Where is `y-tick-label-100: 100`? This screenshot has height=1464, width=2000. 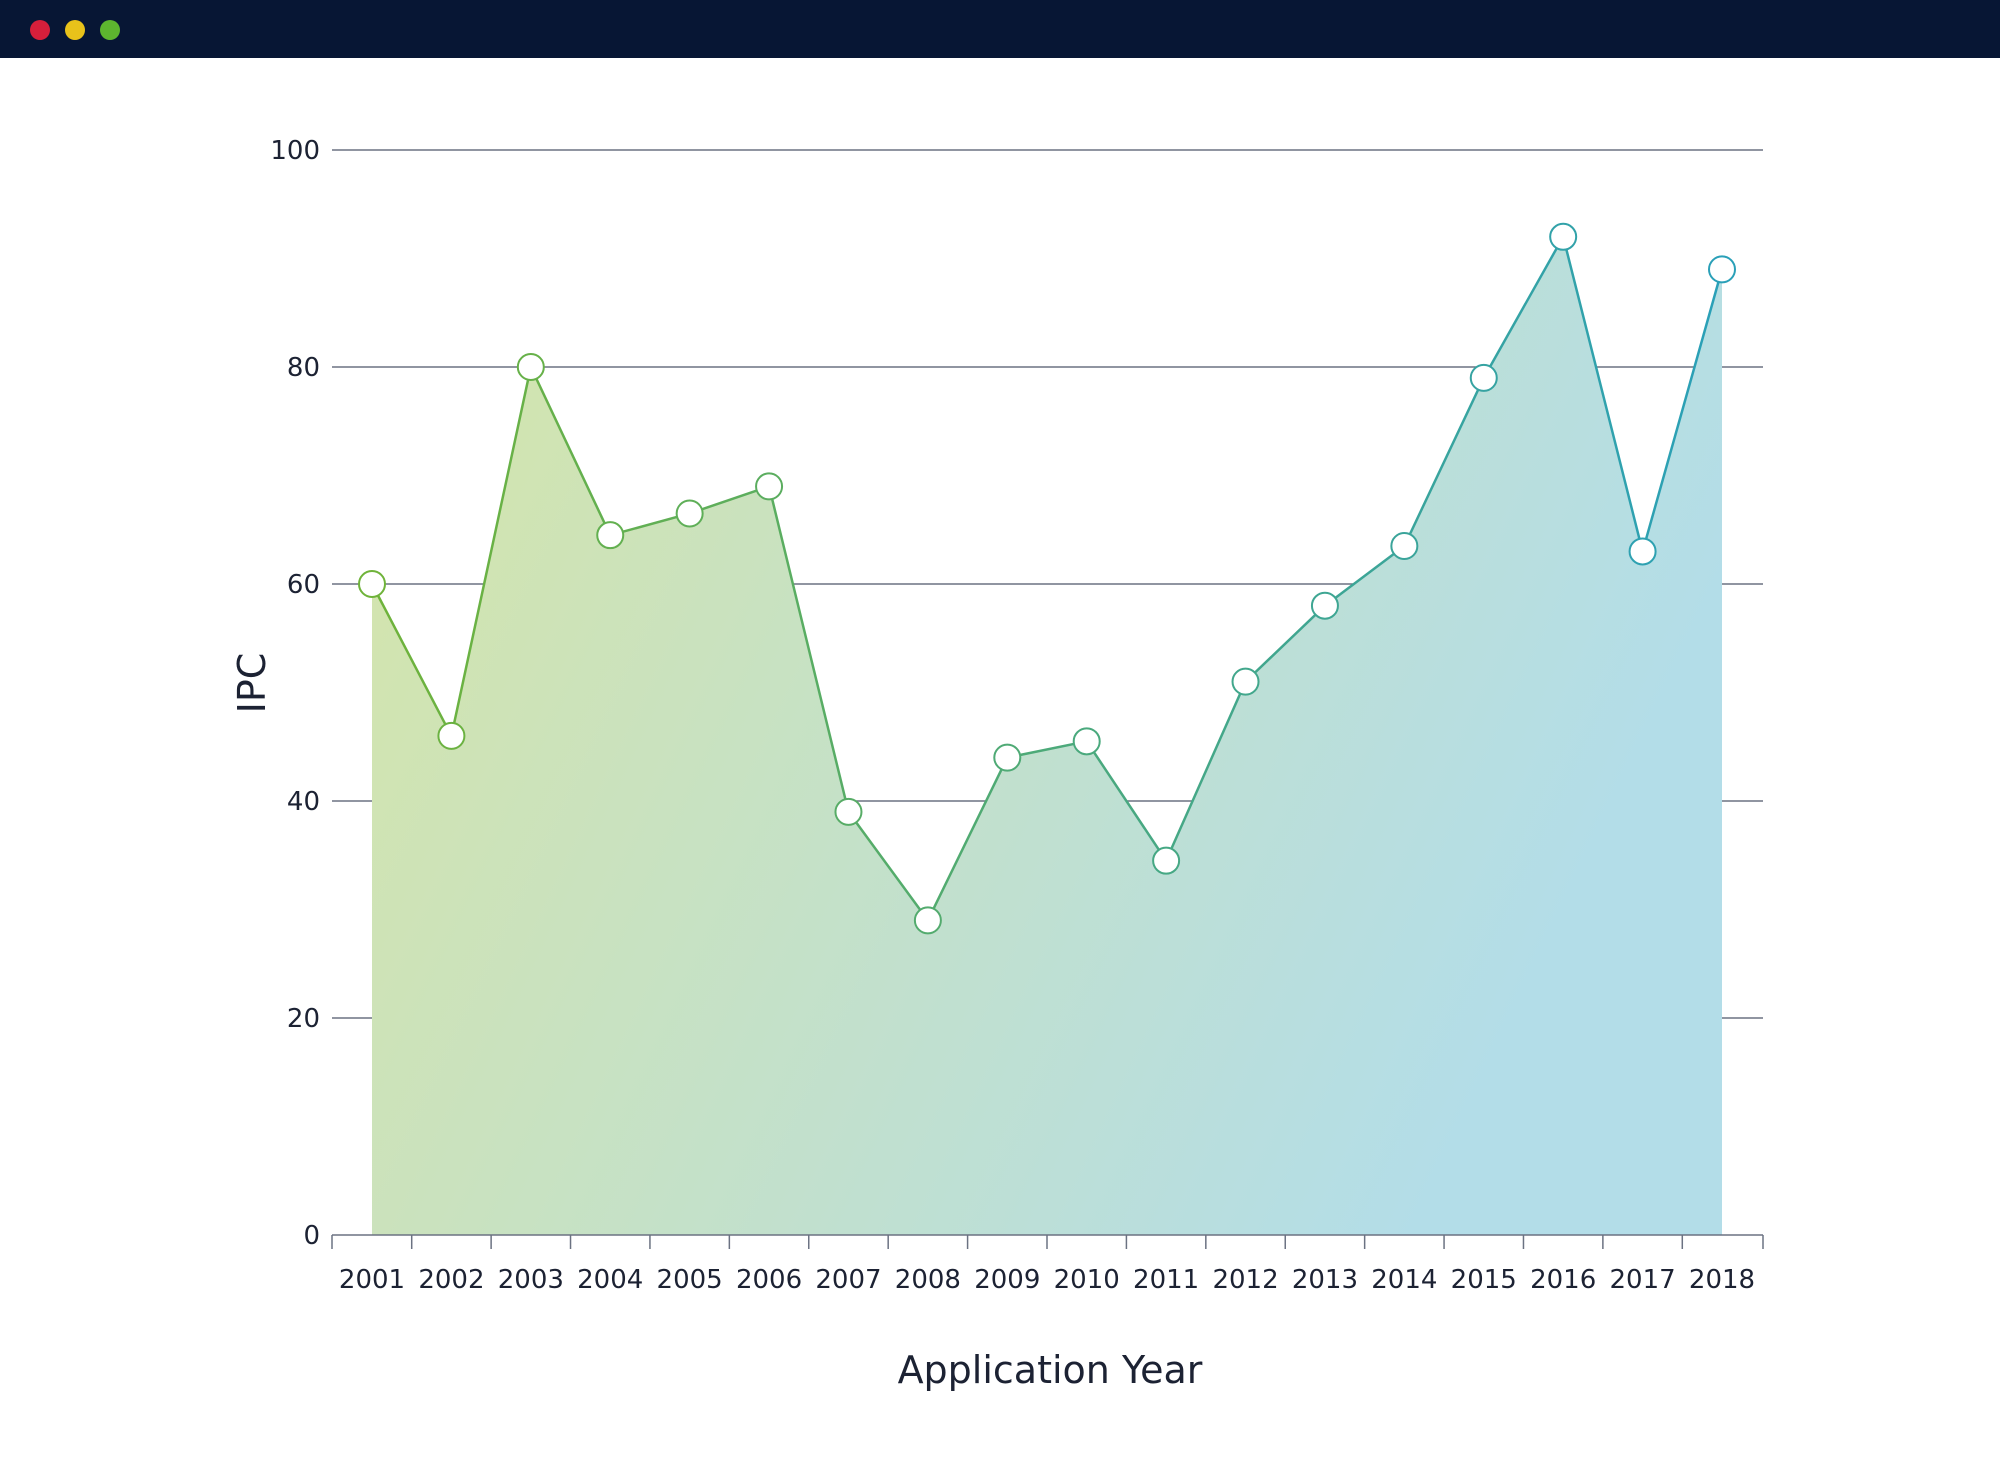 y-tick-label-100: 100 is located at coordinates (295, 151).